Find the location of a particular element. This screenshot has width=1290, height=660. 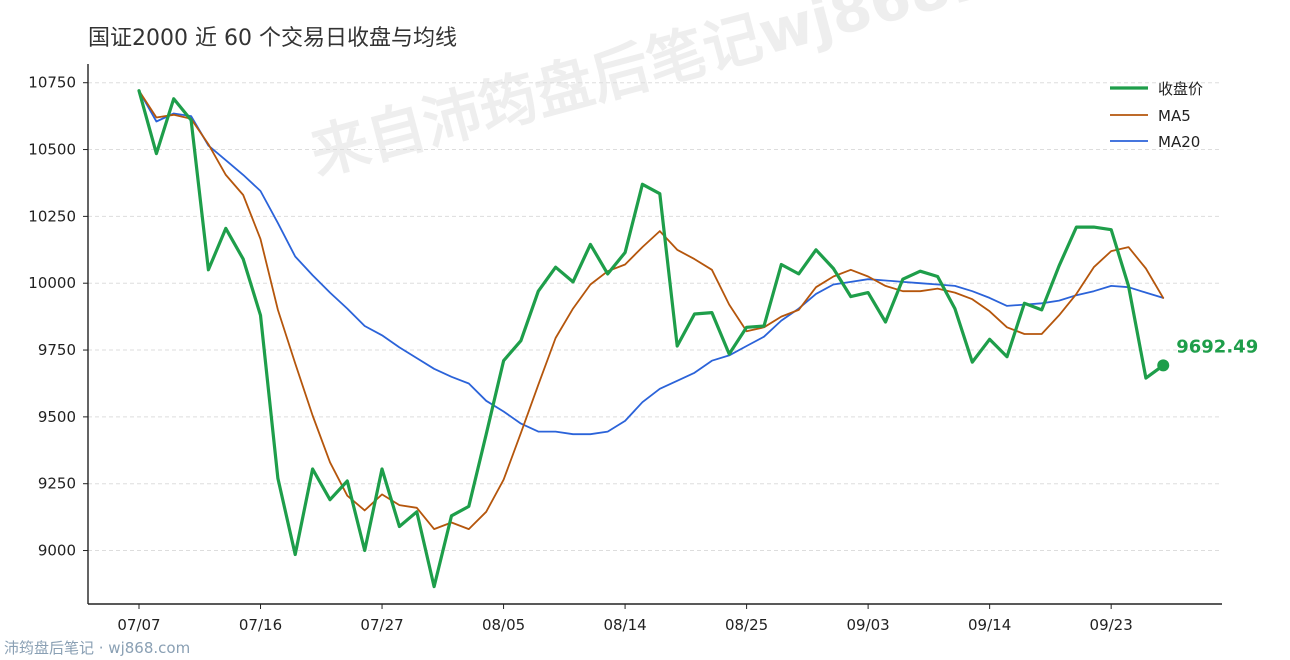

y-tick-label-9000: 9000 is located at coordinates (57, 551).